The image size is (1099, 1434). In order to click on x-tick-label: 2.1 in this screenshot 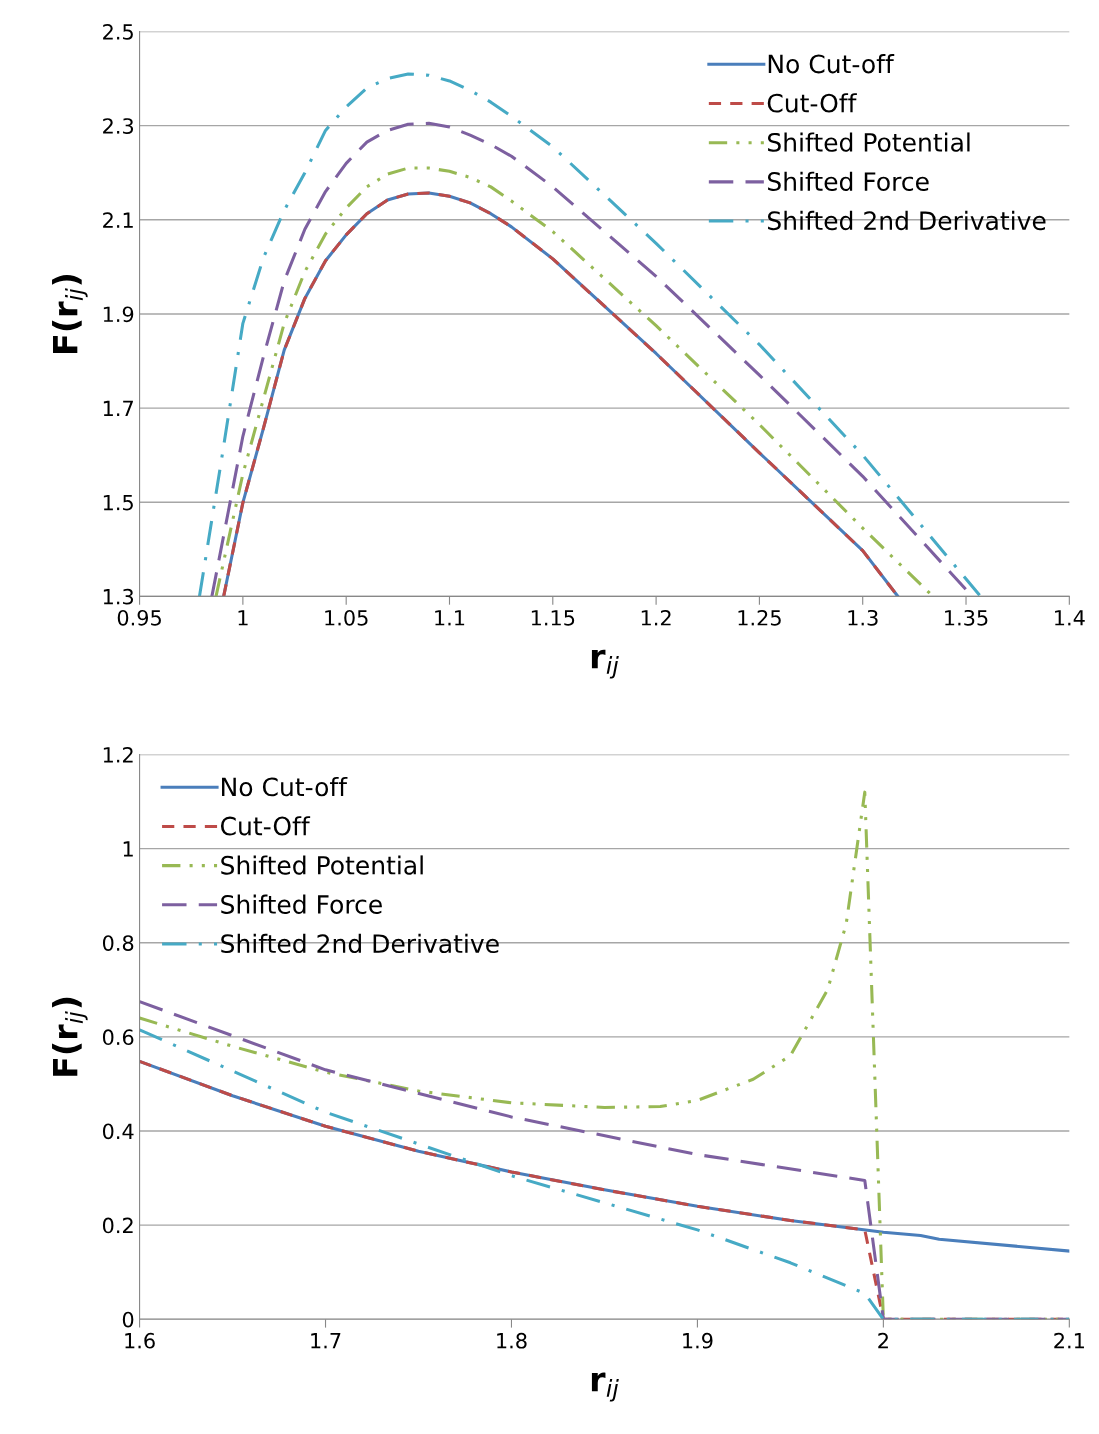, I will do `click(1069, 1340)`.